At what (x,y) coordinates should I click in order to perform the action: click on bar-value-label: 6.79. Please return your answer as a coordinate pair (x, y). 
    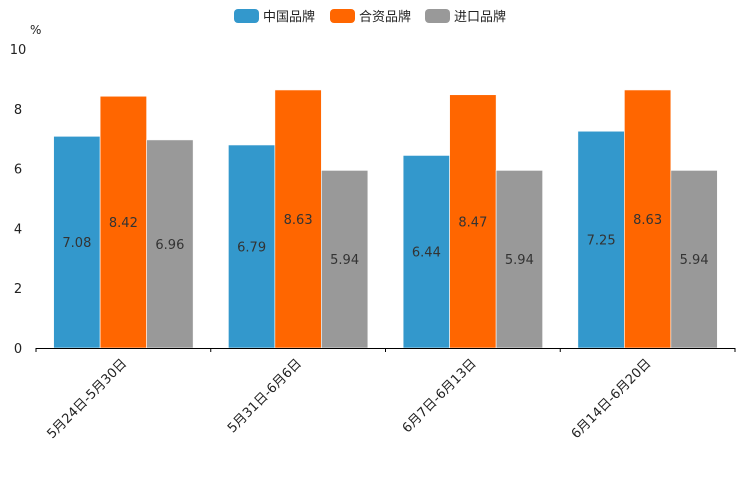
    Looking at the image, I should click on (251, 247).